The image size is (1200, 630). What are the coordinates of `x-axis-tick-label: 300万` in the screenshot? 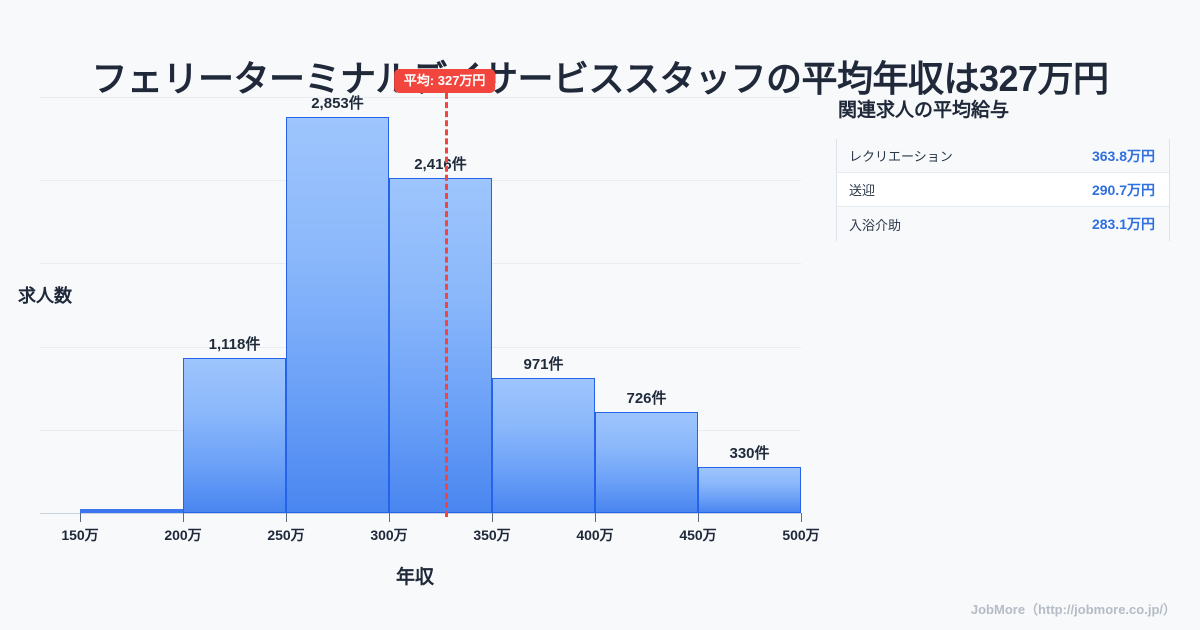 It's located at (389, 535).